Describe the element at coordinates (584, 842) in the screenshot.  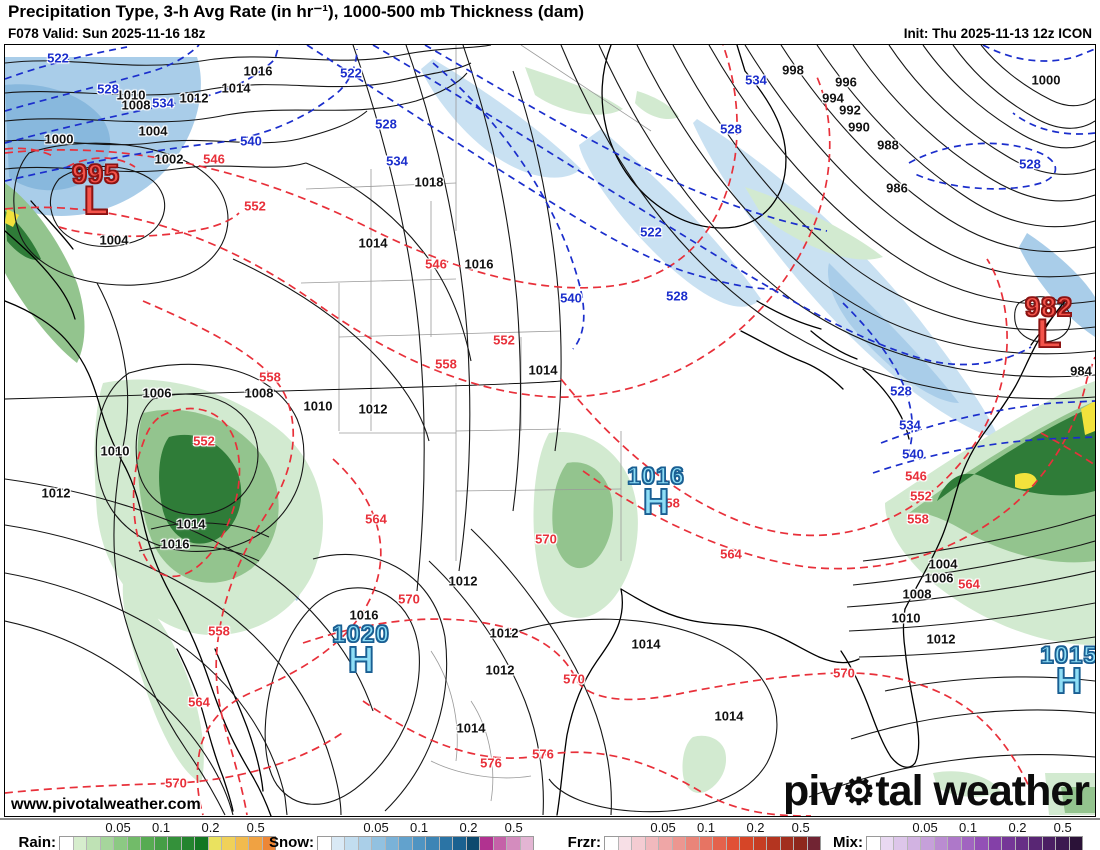
I see `legend-scale-label: Frzr:` at that location.